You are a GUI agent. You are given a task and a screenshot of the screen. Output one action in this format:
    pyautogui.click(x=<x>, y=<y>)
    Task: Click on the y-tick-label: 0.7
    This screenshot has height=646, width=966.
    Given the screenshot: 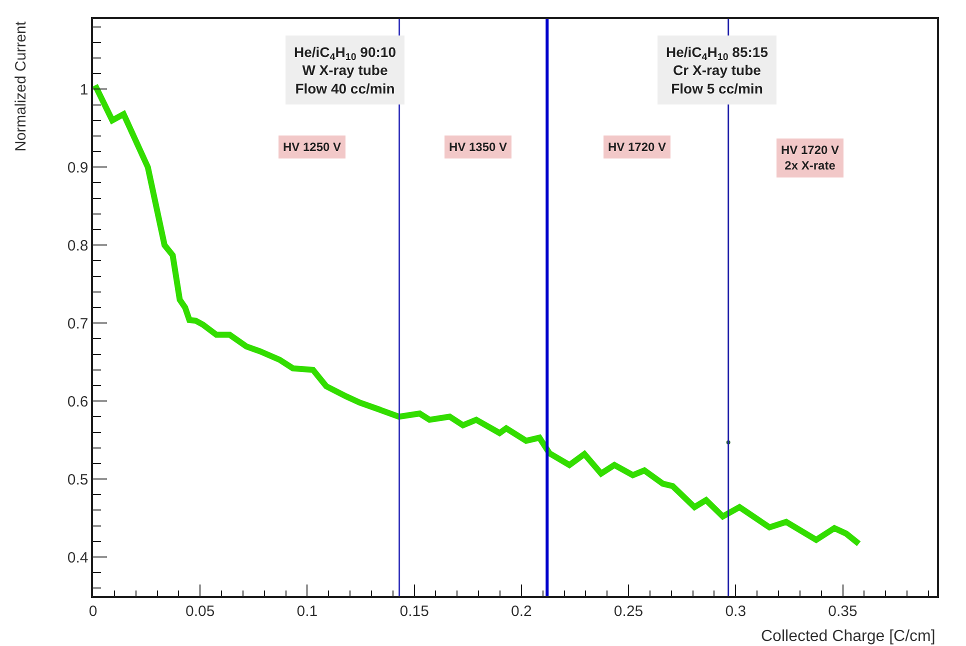 What is the action you would take?
    pyautogui.click(x=77, y=323)
    